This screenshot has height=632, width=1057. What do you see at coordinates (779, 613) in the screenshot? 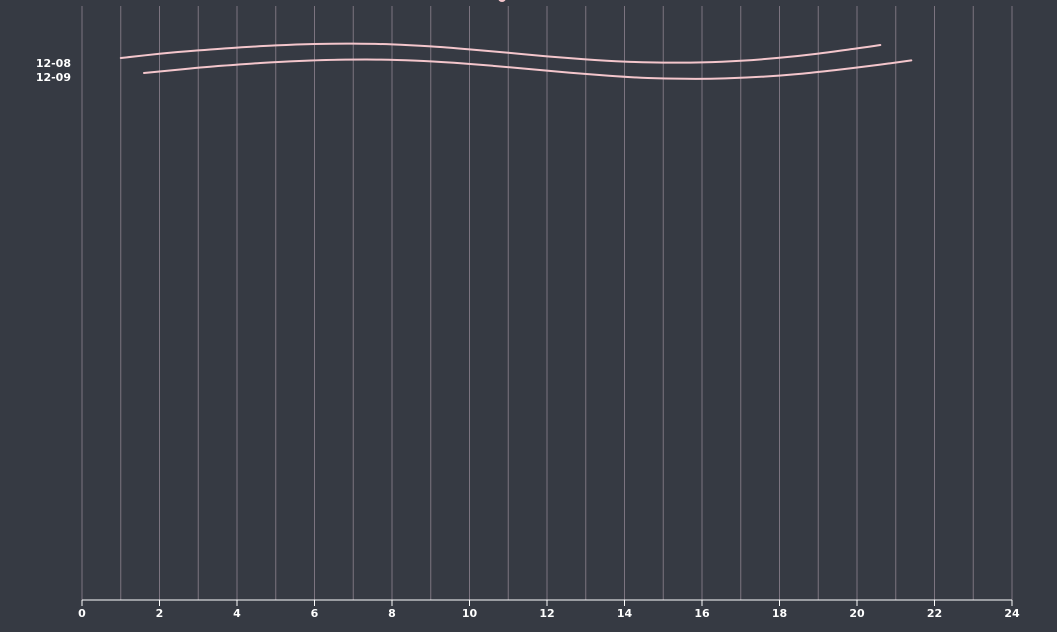
I see `x-tick-label: 18` at bounding box center [779, 613].